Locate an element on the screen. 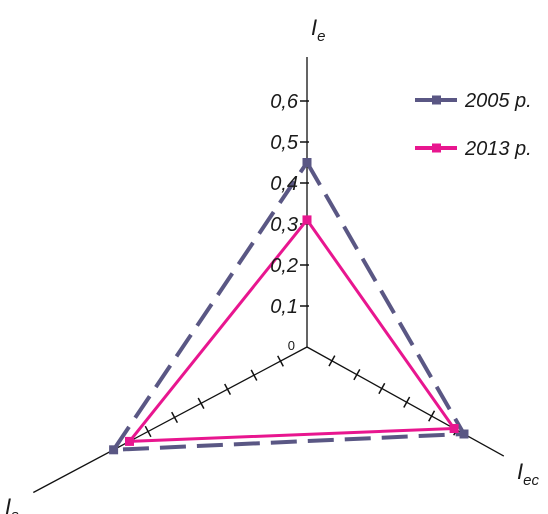 Image resolution: width=548 pixels, height=514 pixels. tick-label: 0,5 is located at coordinates (284, 143).